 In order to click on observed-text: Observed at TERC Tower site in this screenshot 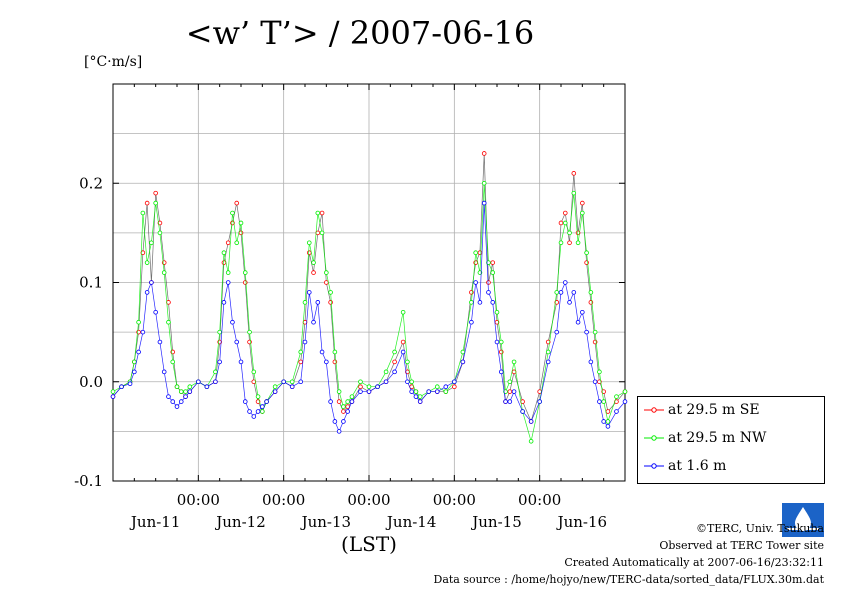, I will do `click(741, 545)`.